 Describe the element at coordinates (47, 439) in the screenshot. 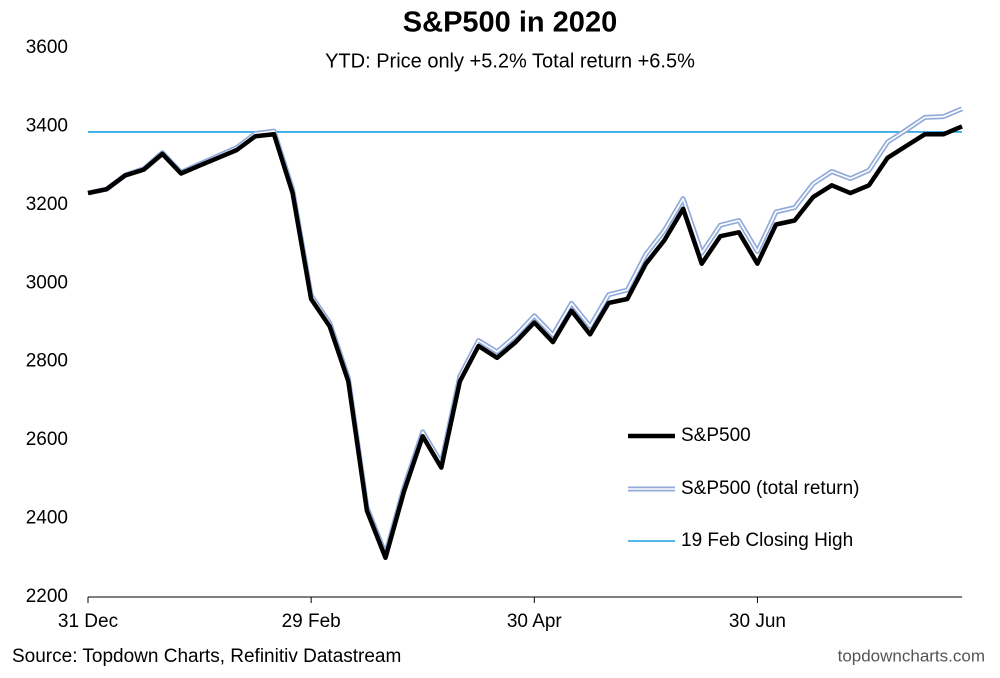

I see `y-tick-label: 2600` at that location.